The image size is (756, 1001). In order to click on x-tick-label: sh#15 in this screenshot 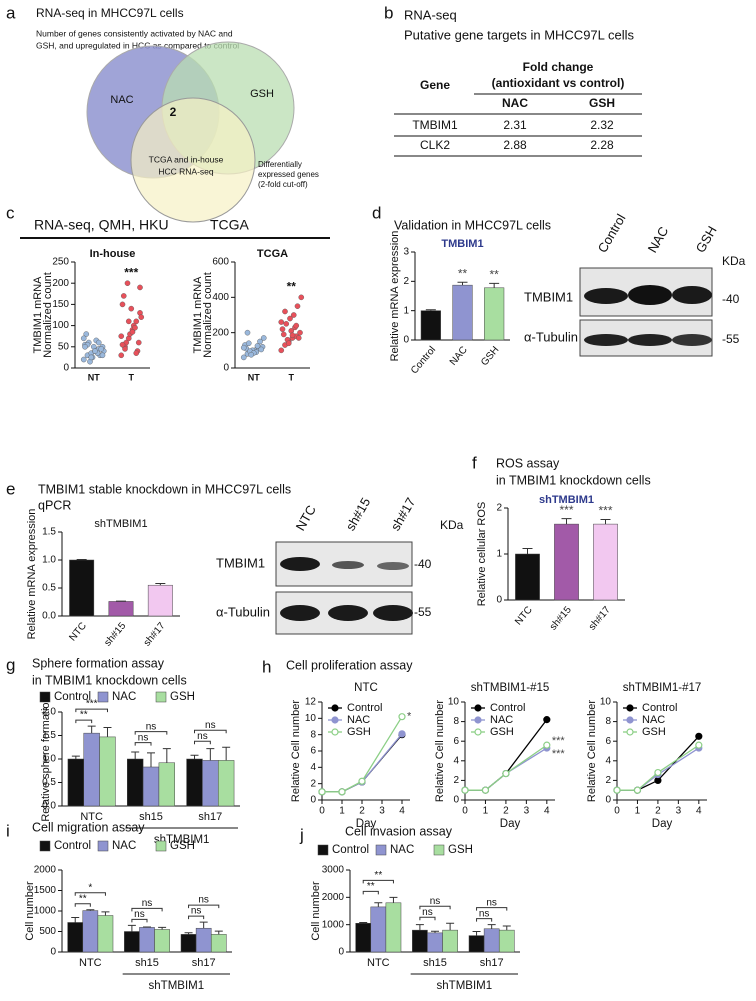, I will do `click(115, 634)`.